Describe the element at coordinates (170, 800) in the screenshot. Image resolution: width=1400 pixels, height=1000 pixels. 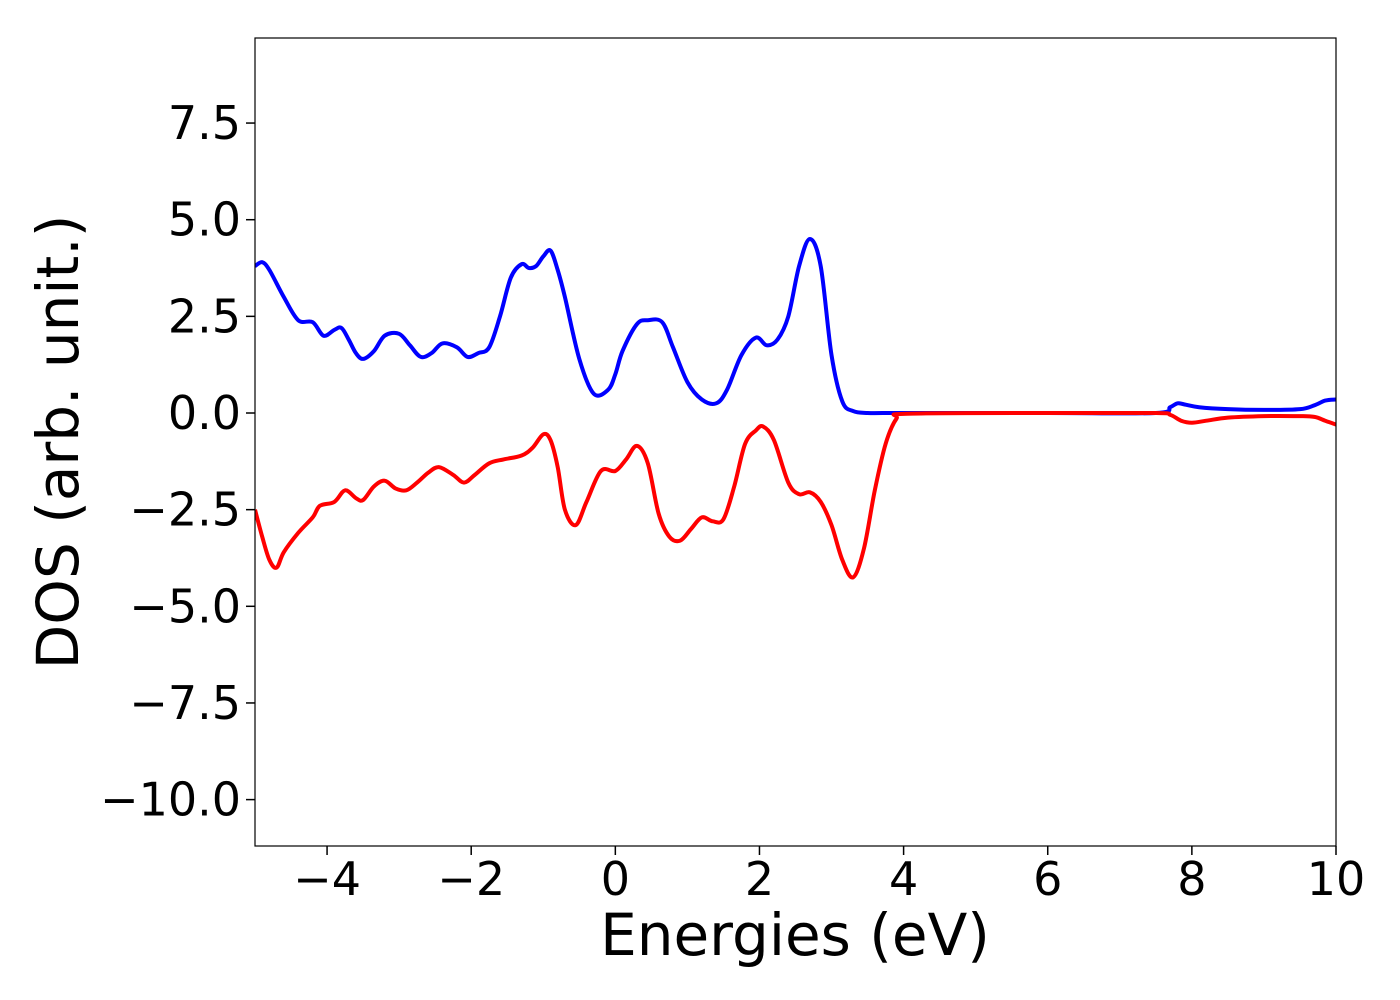
I see `y-tick-label: −10.0` at that location.